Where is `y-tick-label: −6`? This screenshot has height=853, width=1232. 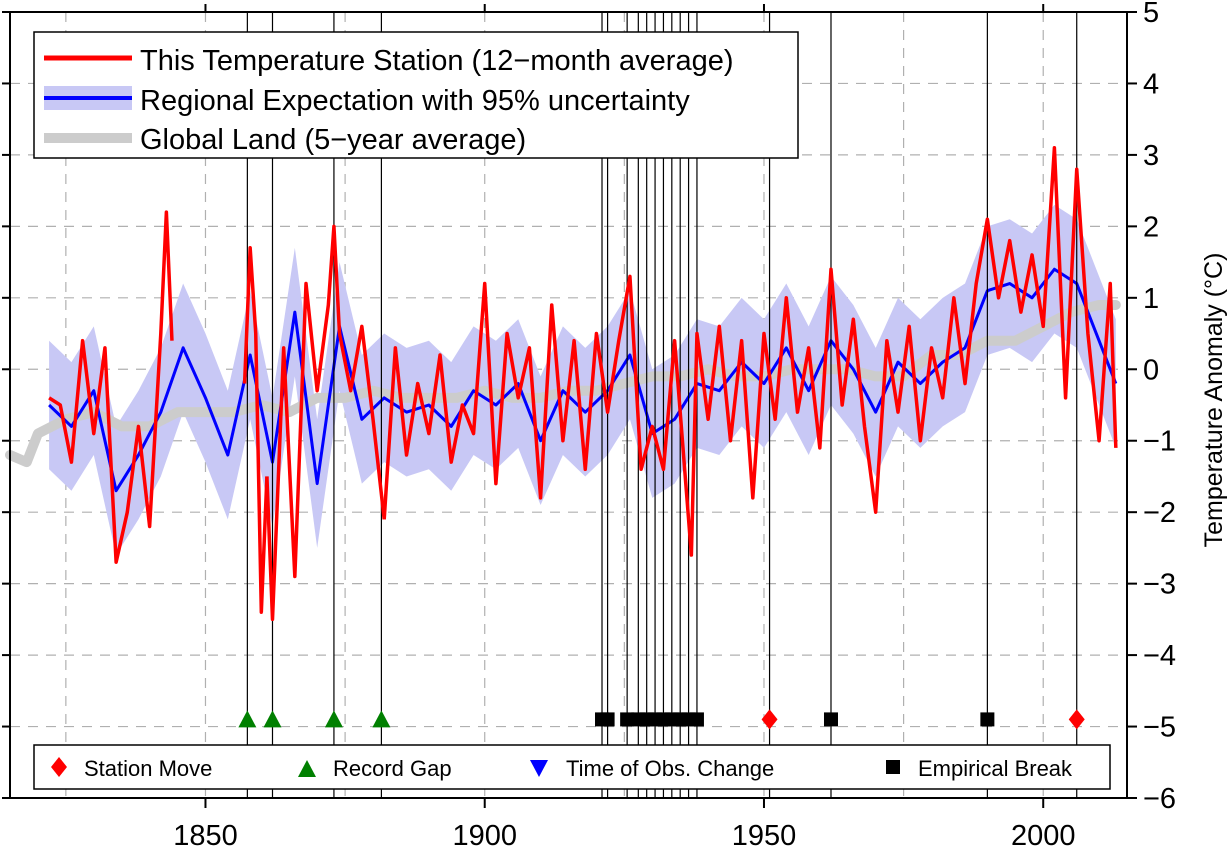 y-tick-label: −6 is located at coordinates (1159, 799).